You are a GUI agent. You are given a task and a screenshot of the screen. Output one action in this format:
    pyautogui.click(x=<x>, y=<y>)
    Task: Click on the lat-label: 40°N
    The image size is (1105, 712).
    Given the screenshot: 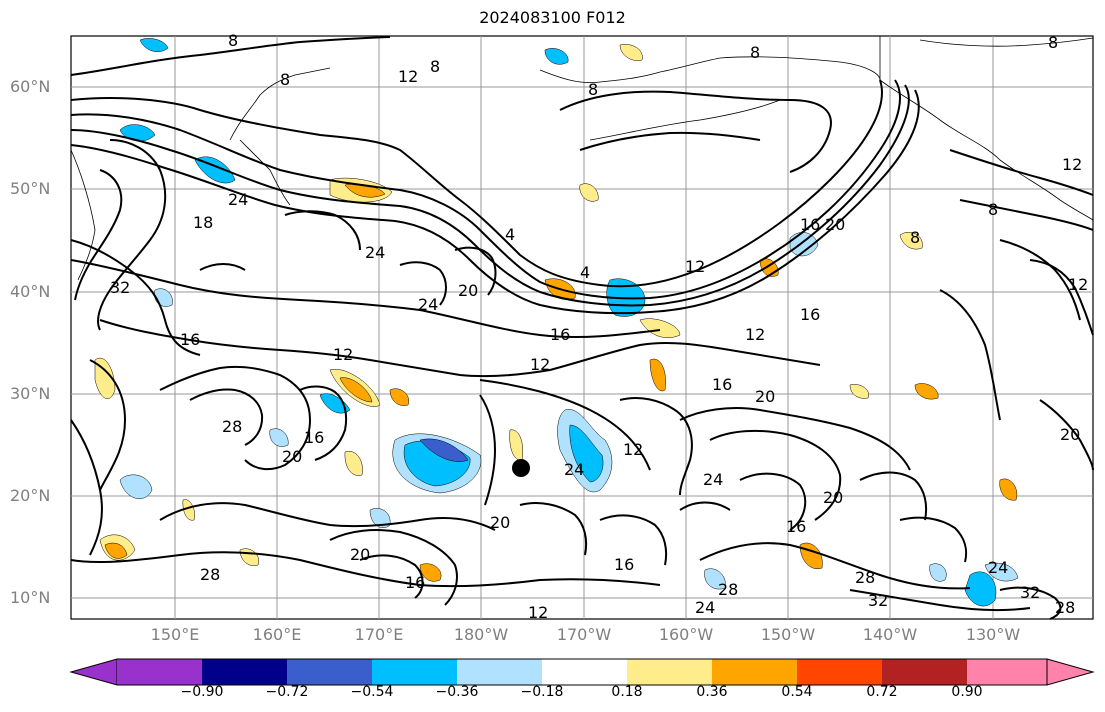 What is the action you would take?
    pyautogui.click(x=30, y=291)
    